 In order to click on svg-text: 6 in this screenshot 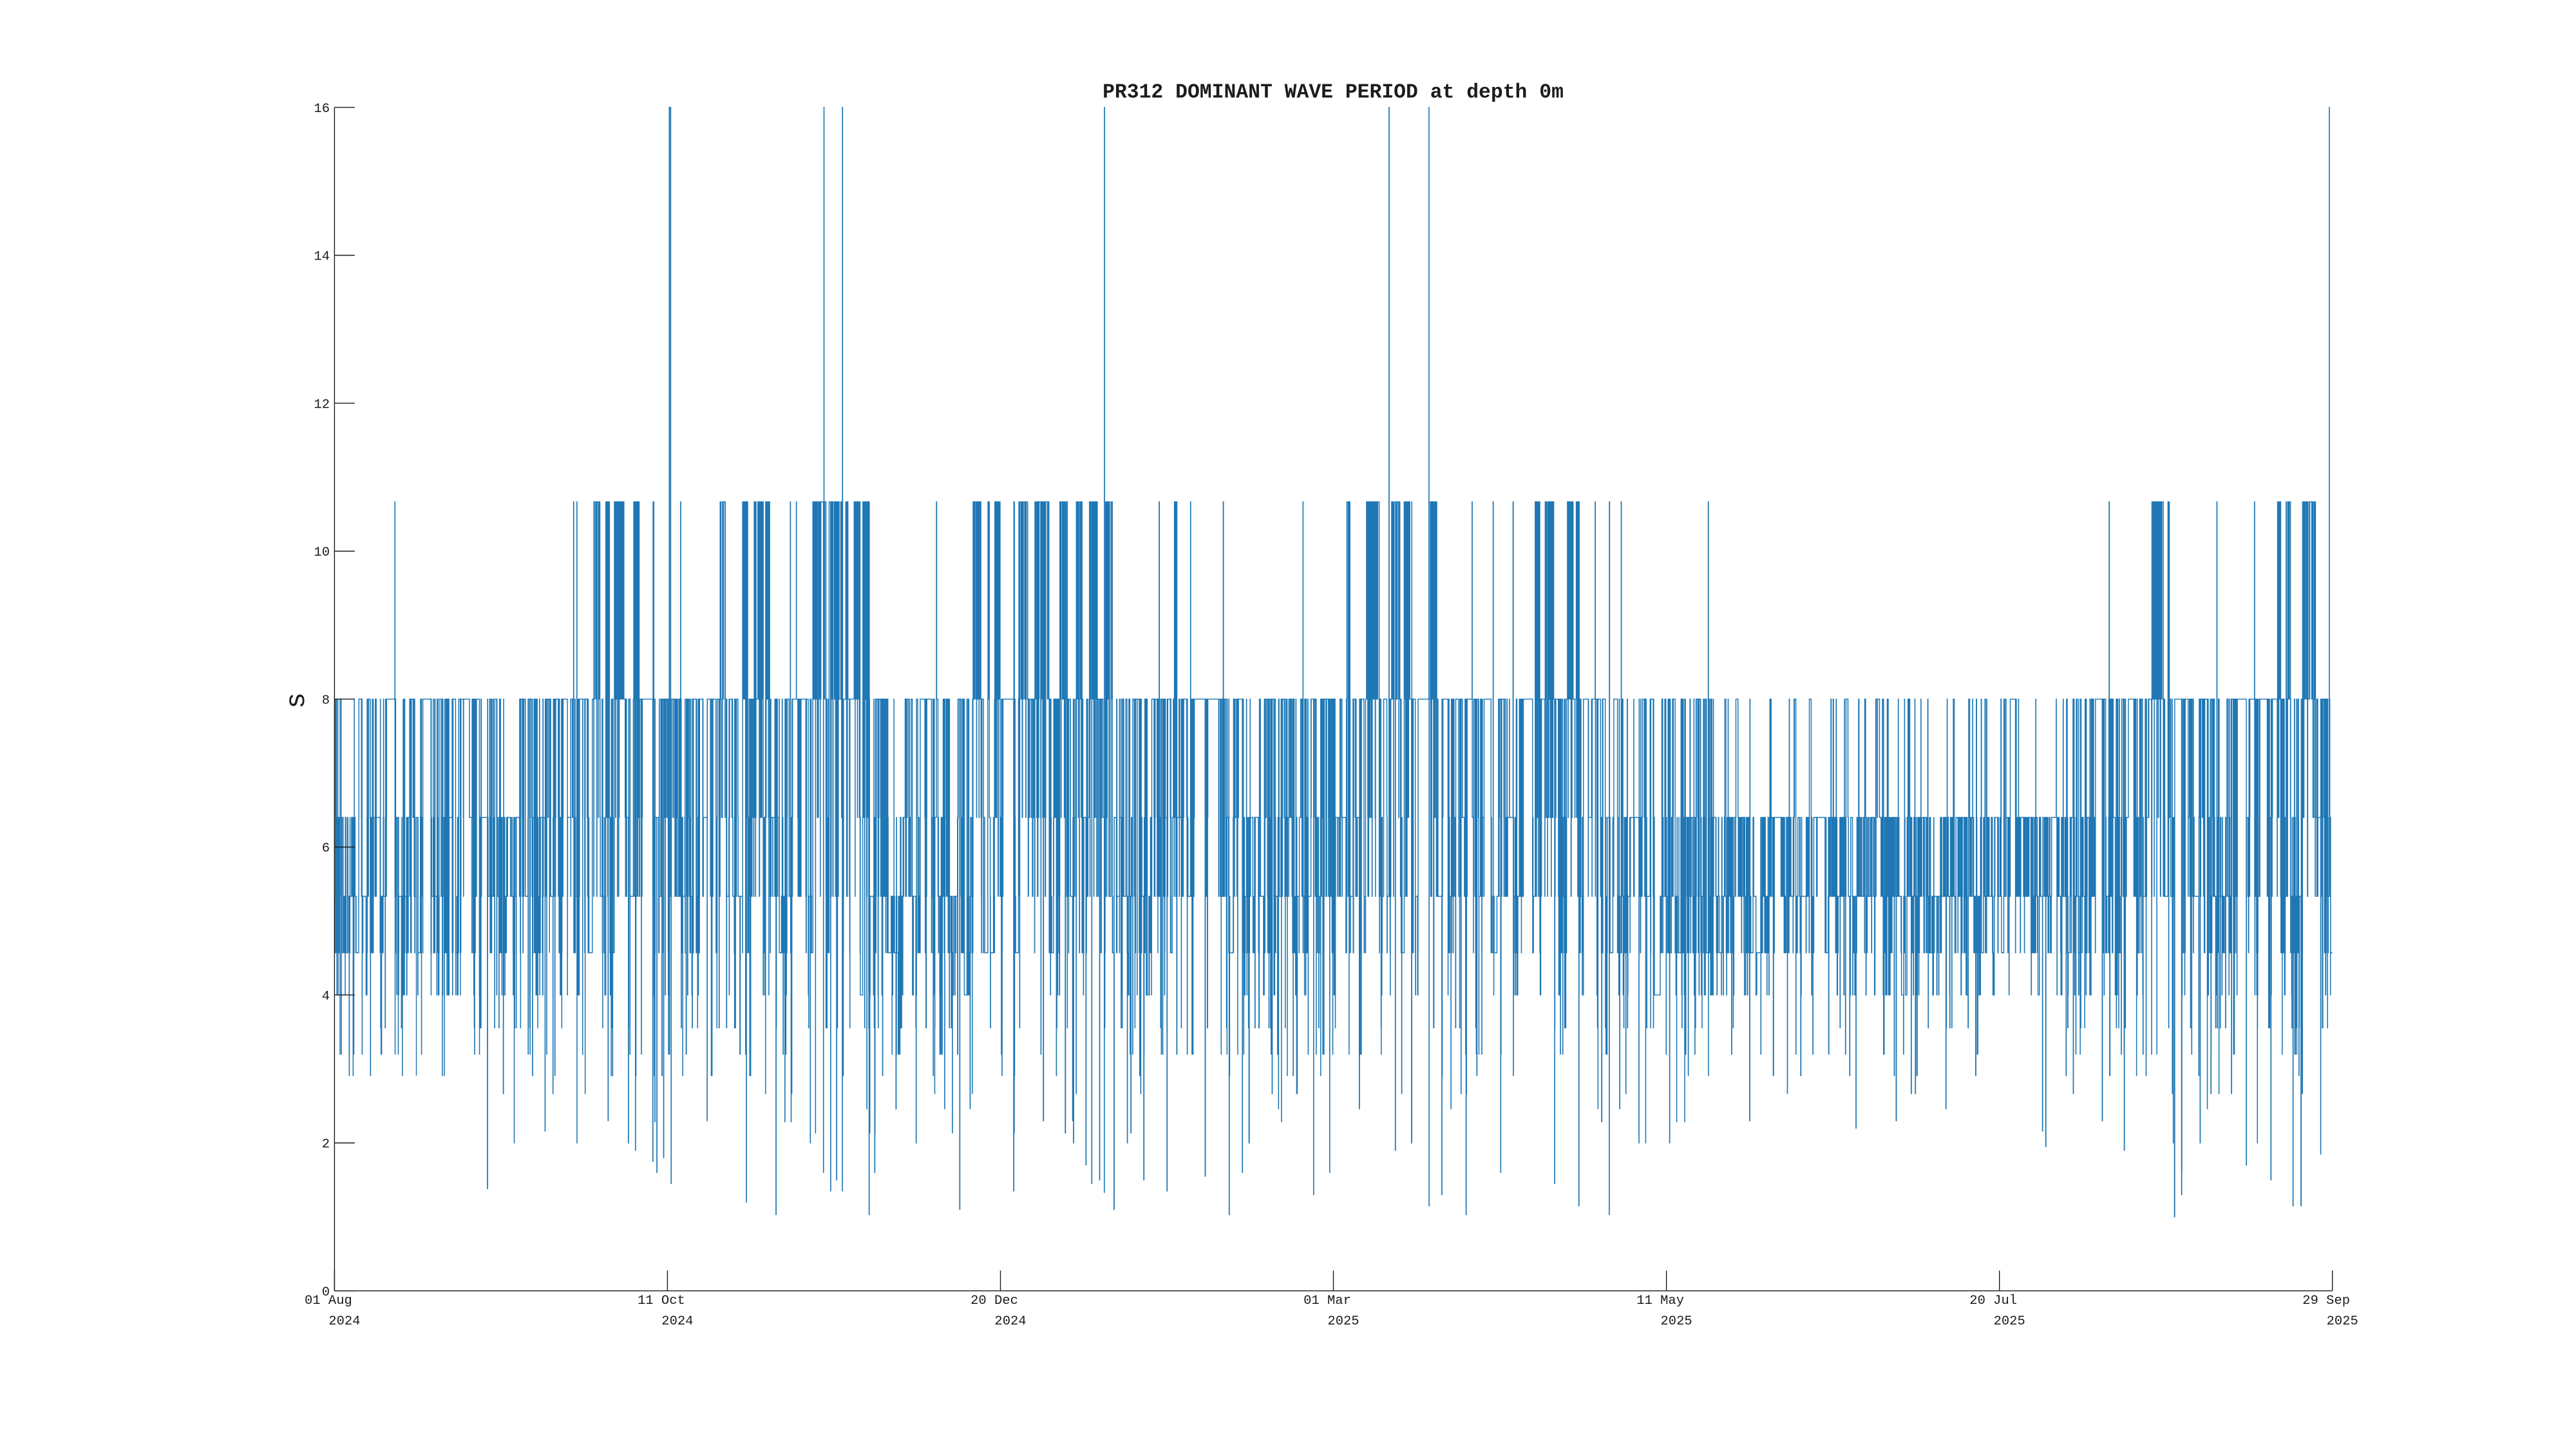, I will do `click(326, 849)`.